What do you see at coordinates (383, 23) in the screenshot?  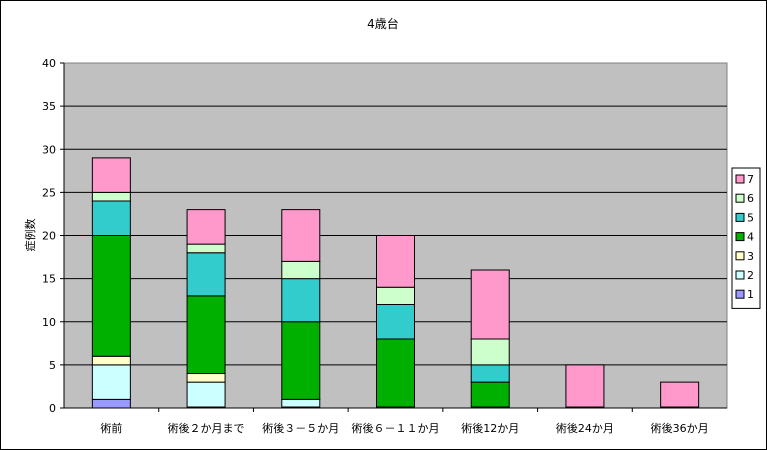 I see `chart-title: 4歳台` at bounding box center [383, 23].